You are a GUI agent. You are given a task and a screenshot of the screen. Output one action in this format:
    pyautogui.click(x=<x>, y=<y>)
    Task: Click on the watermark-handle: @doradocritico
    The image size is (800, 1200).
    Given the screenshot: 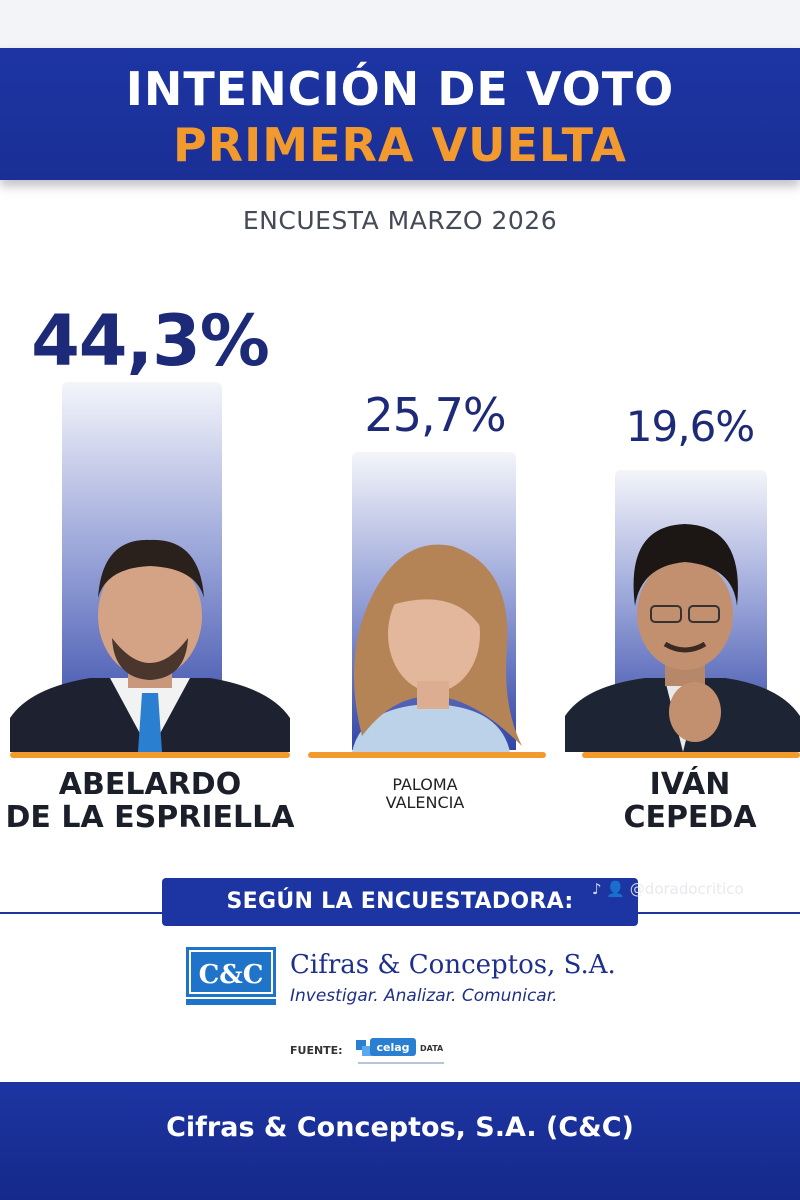 What is the action you would take?
    pyautogui.click(x=686, y=889)
    